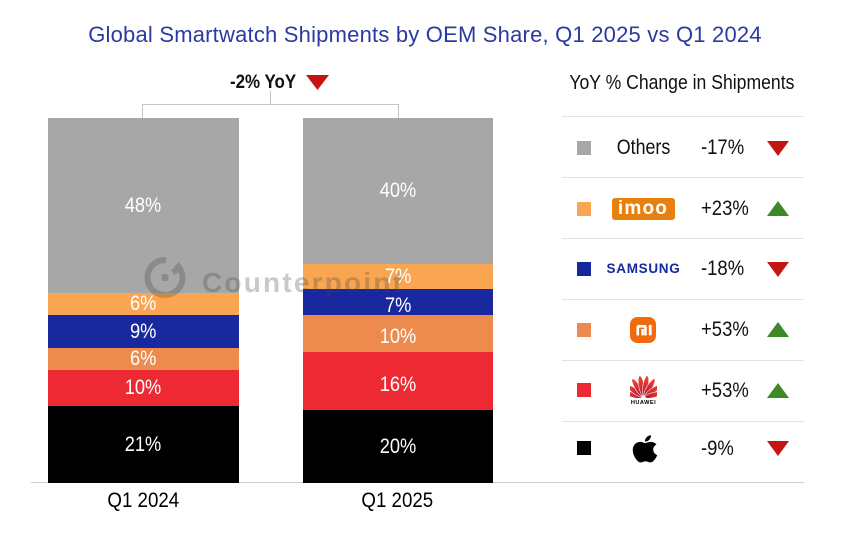 The image size is (850, 553). What do you see at coordinates (643, 402) in the screenshot?
I see `svg-text: HUAWEI` at bounding box center [643, 402].